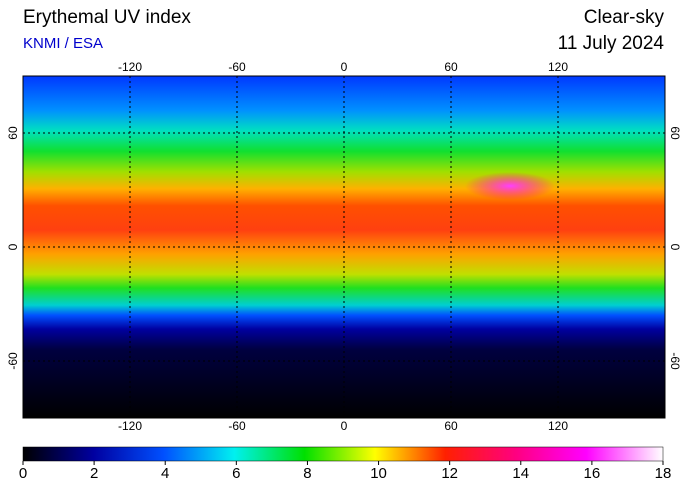 The width and height of the screenshot is (688, 490). Describe the element at coordinates (558, 426) in the screenshot. I see `x-tick-label-bottom: 120` at that location.